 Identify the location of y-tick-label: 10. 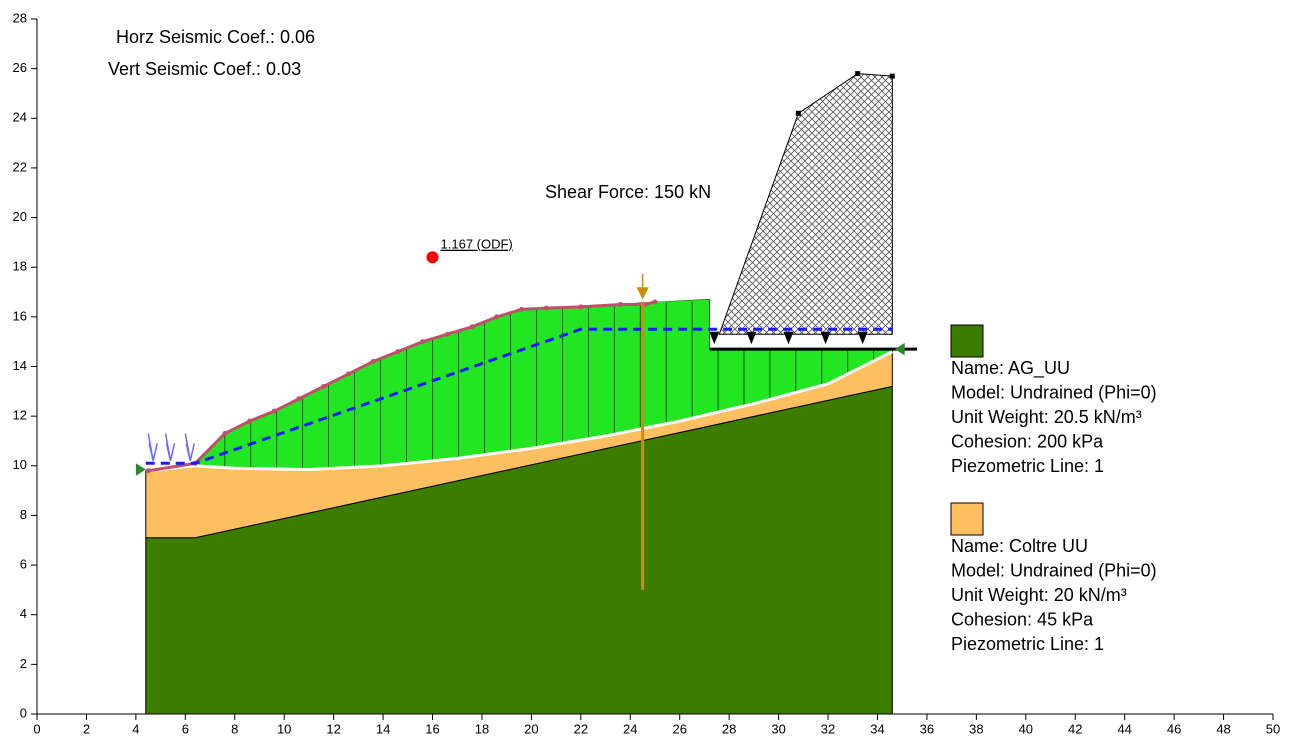
(20, 464).